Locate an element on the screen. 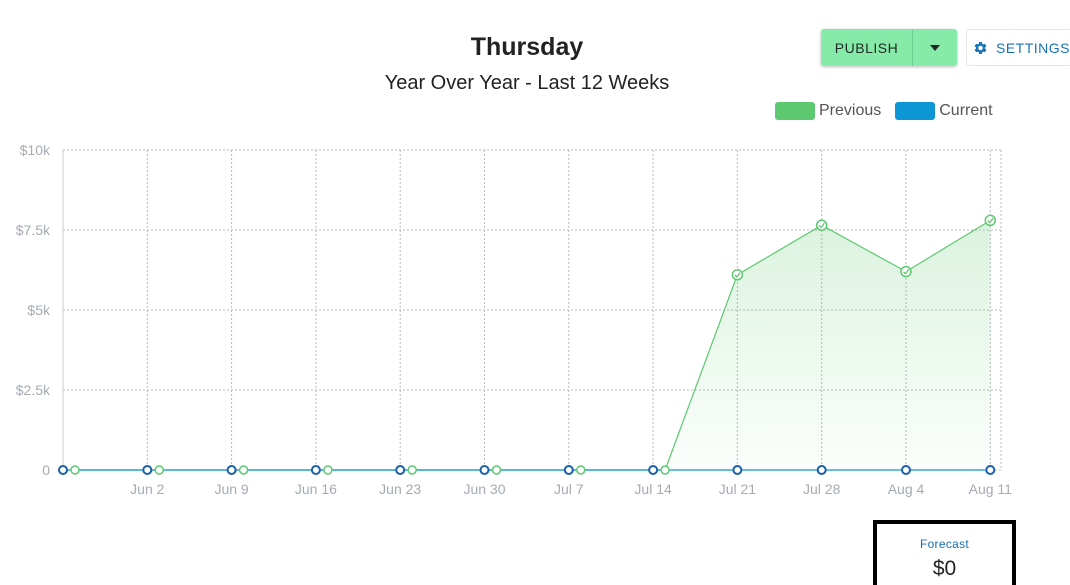 This screenshot has height=585, width=1070. forecast-value: $0 is located at coordinates (944, 568).